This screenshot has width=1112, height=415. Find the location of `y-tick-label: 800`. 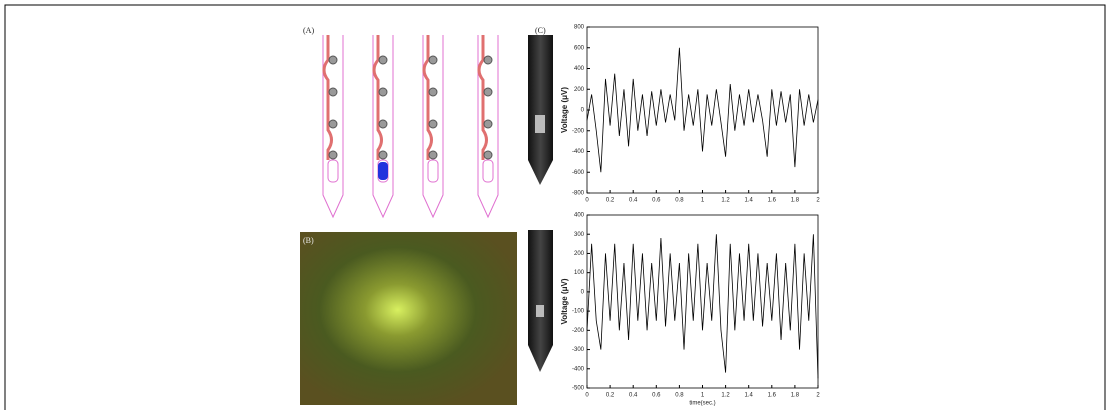

y-tick-label: 800 is located at coordinates (579, 28).